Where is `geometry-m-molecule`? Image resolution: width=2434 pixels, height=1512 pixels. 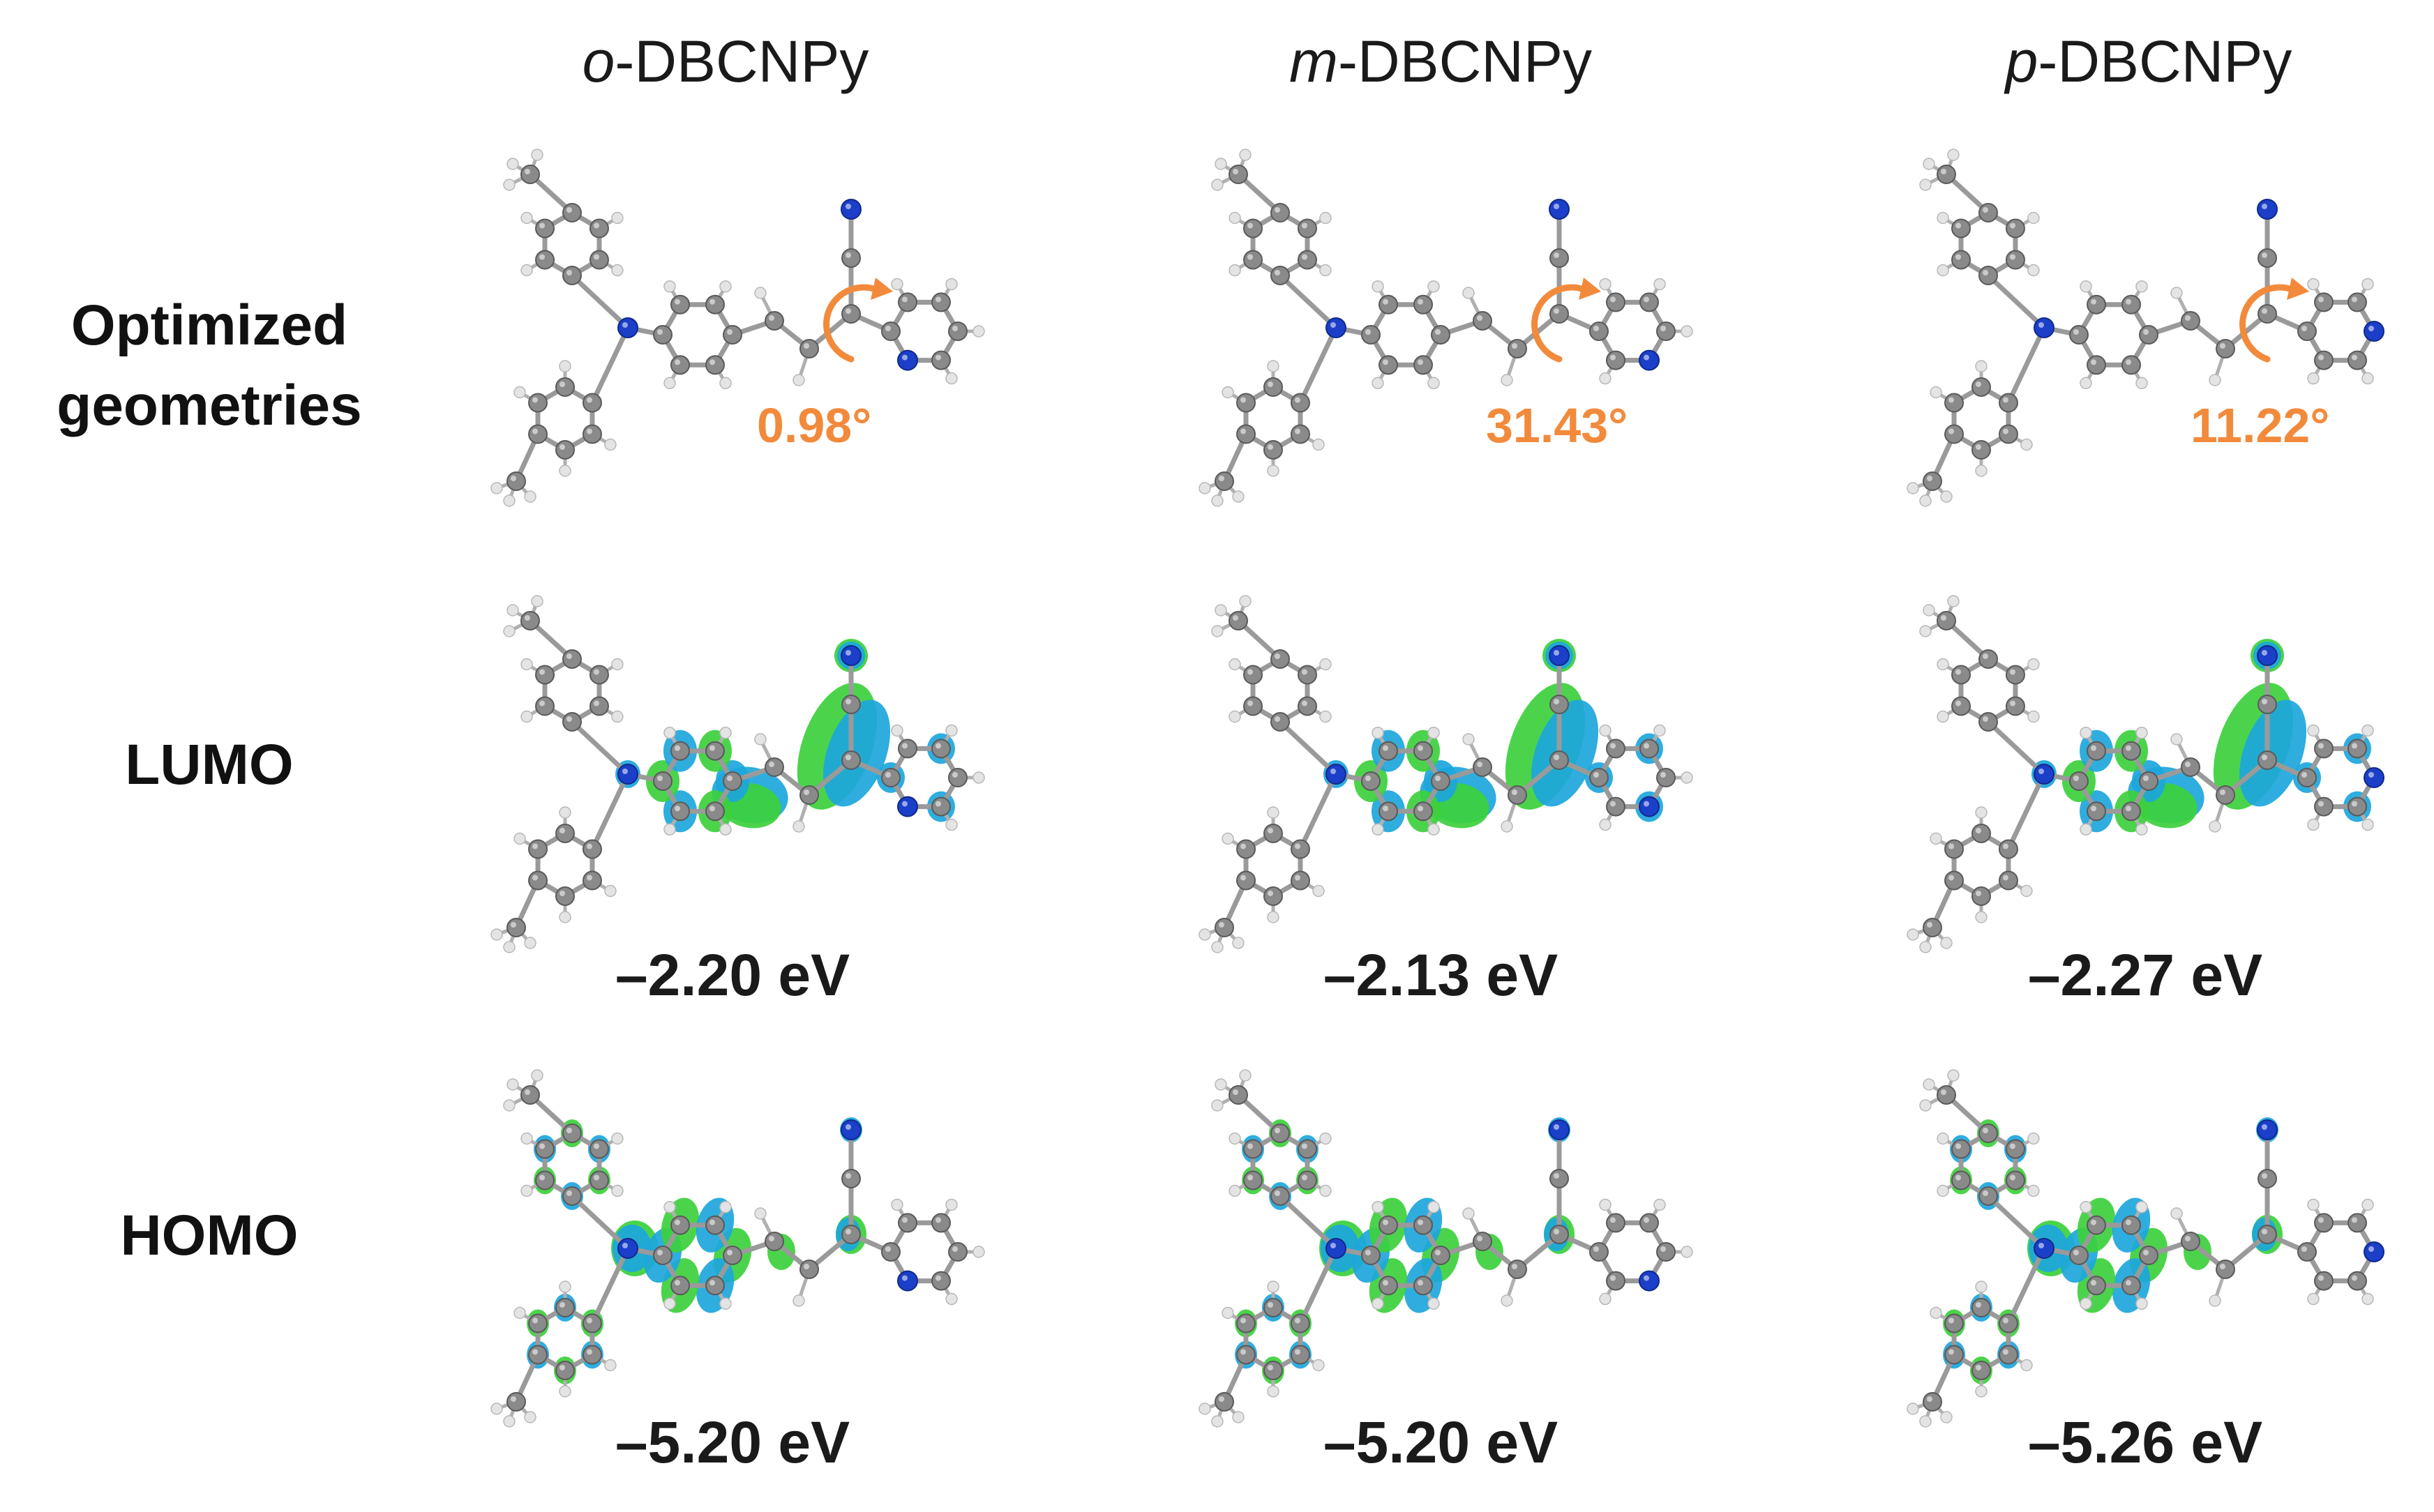 geometry-m-molecule is located at coordinates (1446, 328).